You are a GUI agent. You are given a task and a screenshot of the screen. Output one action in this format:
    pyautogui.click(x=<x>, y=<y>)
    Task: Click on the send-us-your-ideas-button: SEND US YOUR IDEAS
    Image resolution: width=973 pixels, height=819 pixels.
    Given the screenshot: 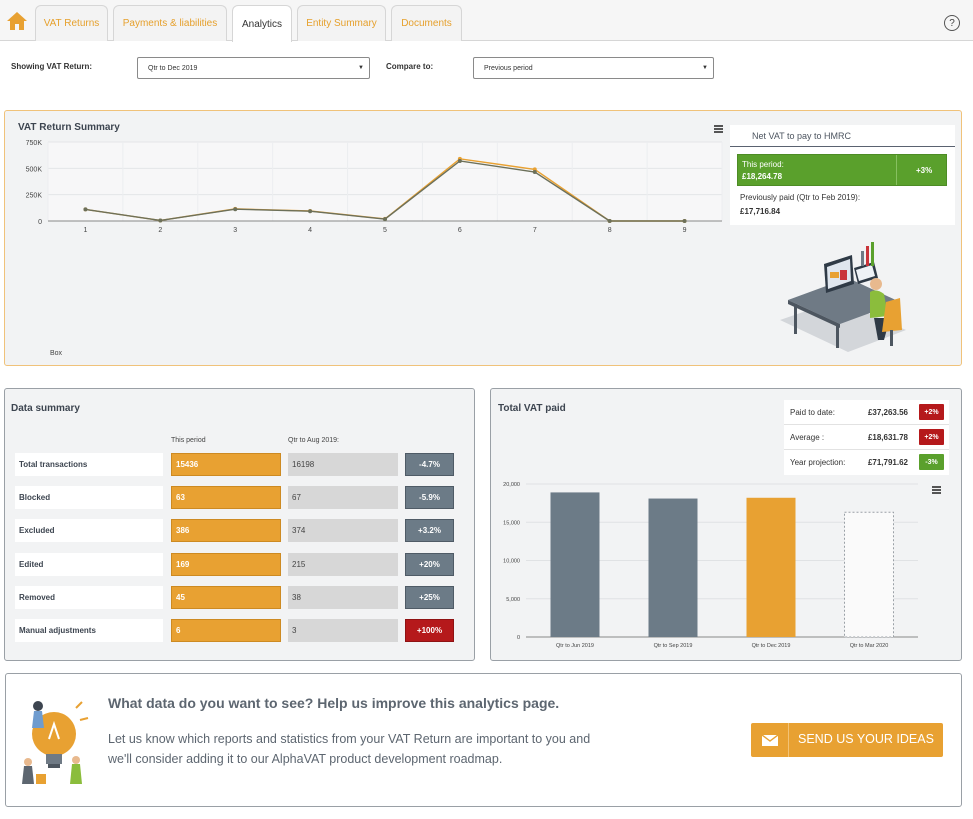 What is the action you would take?
    pyautogui.click(x=847, y=740)
    